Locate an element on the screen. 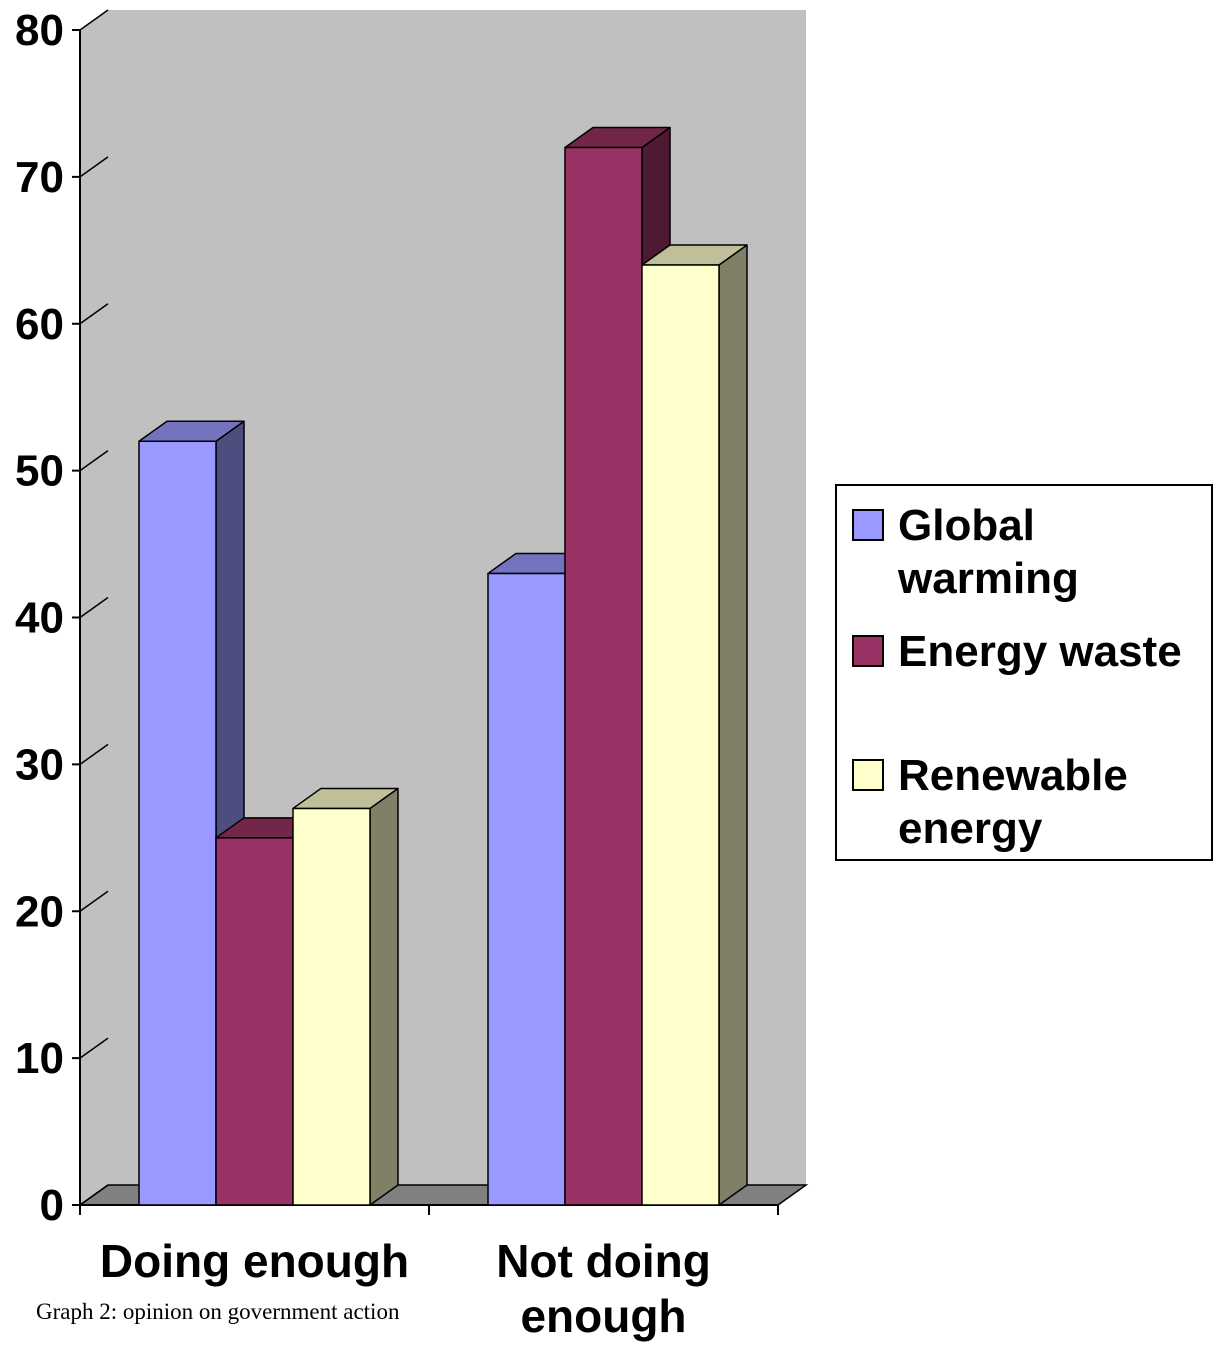  y-tick-label: 80 is located at coordinates (39, 30).